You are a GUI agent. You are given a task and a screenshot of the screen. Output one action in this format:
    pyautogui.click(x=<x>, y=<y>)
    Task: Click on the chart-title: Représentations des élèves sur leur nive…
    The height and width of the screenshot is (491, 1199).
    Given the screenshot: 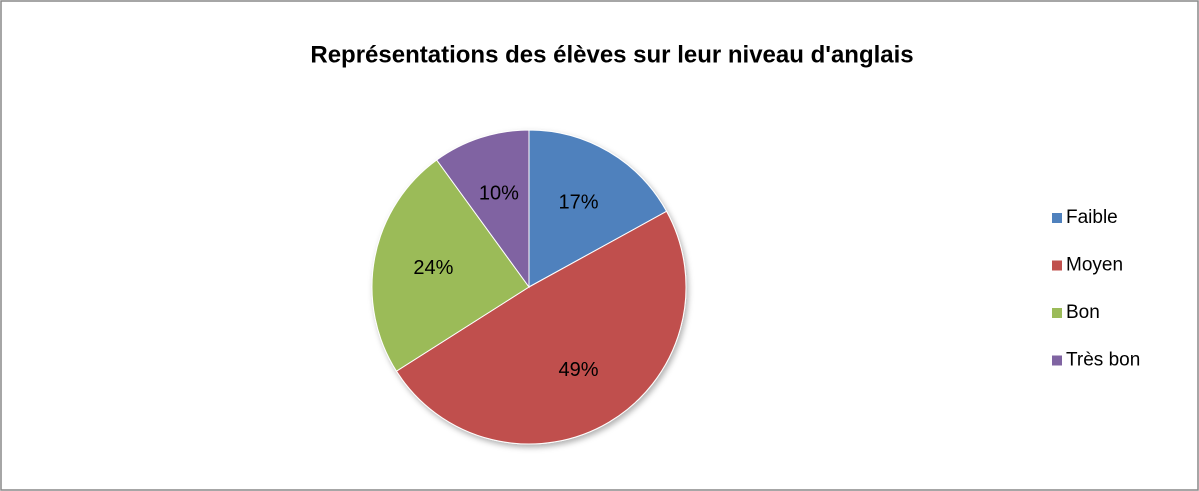 What is the action you would take?
    pyautogui.click(x=611, y=54)
    